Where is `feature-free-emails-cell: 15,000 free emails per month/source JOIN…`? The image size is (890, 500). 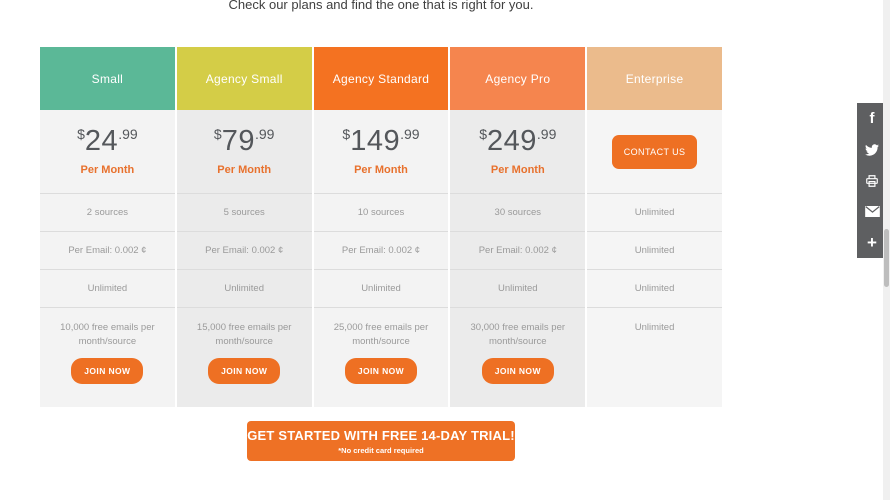
feature-free-emails-cell: 15,000 free emails per month/source JOIN… is located at coordinates (244, 357).